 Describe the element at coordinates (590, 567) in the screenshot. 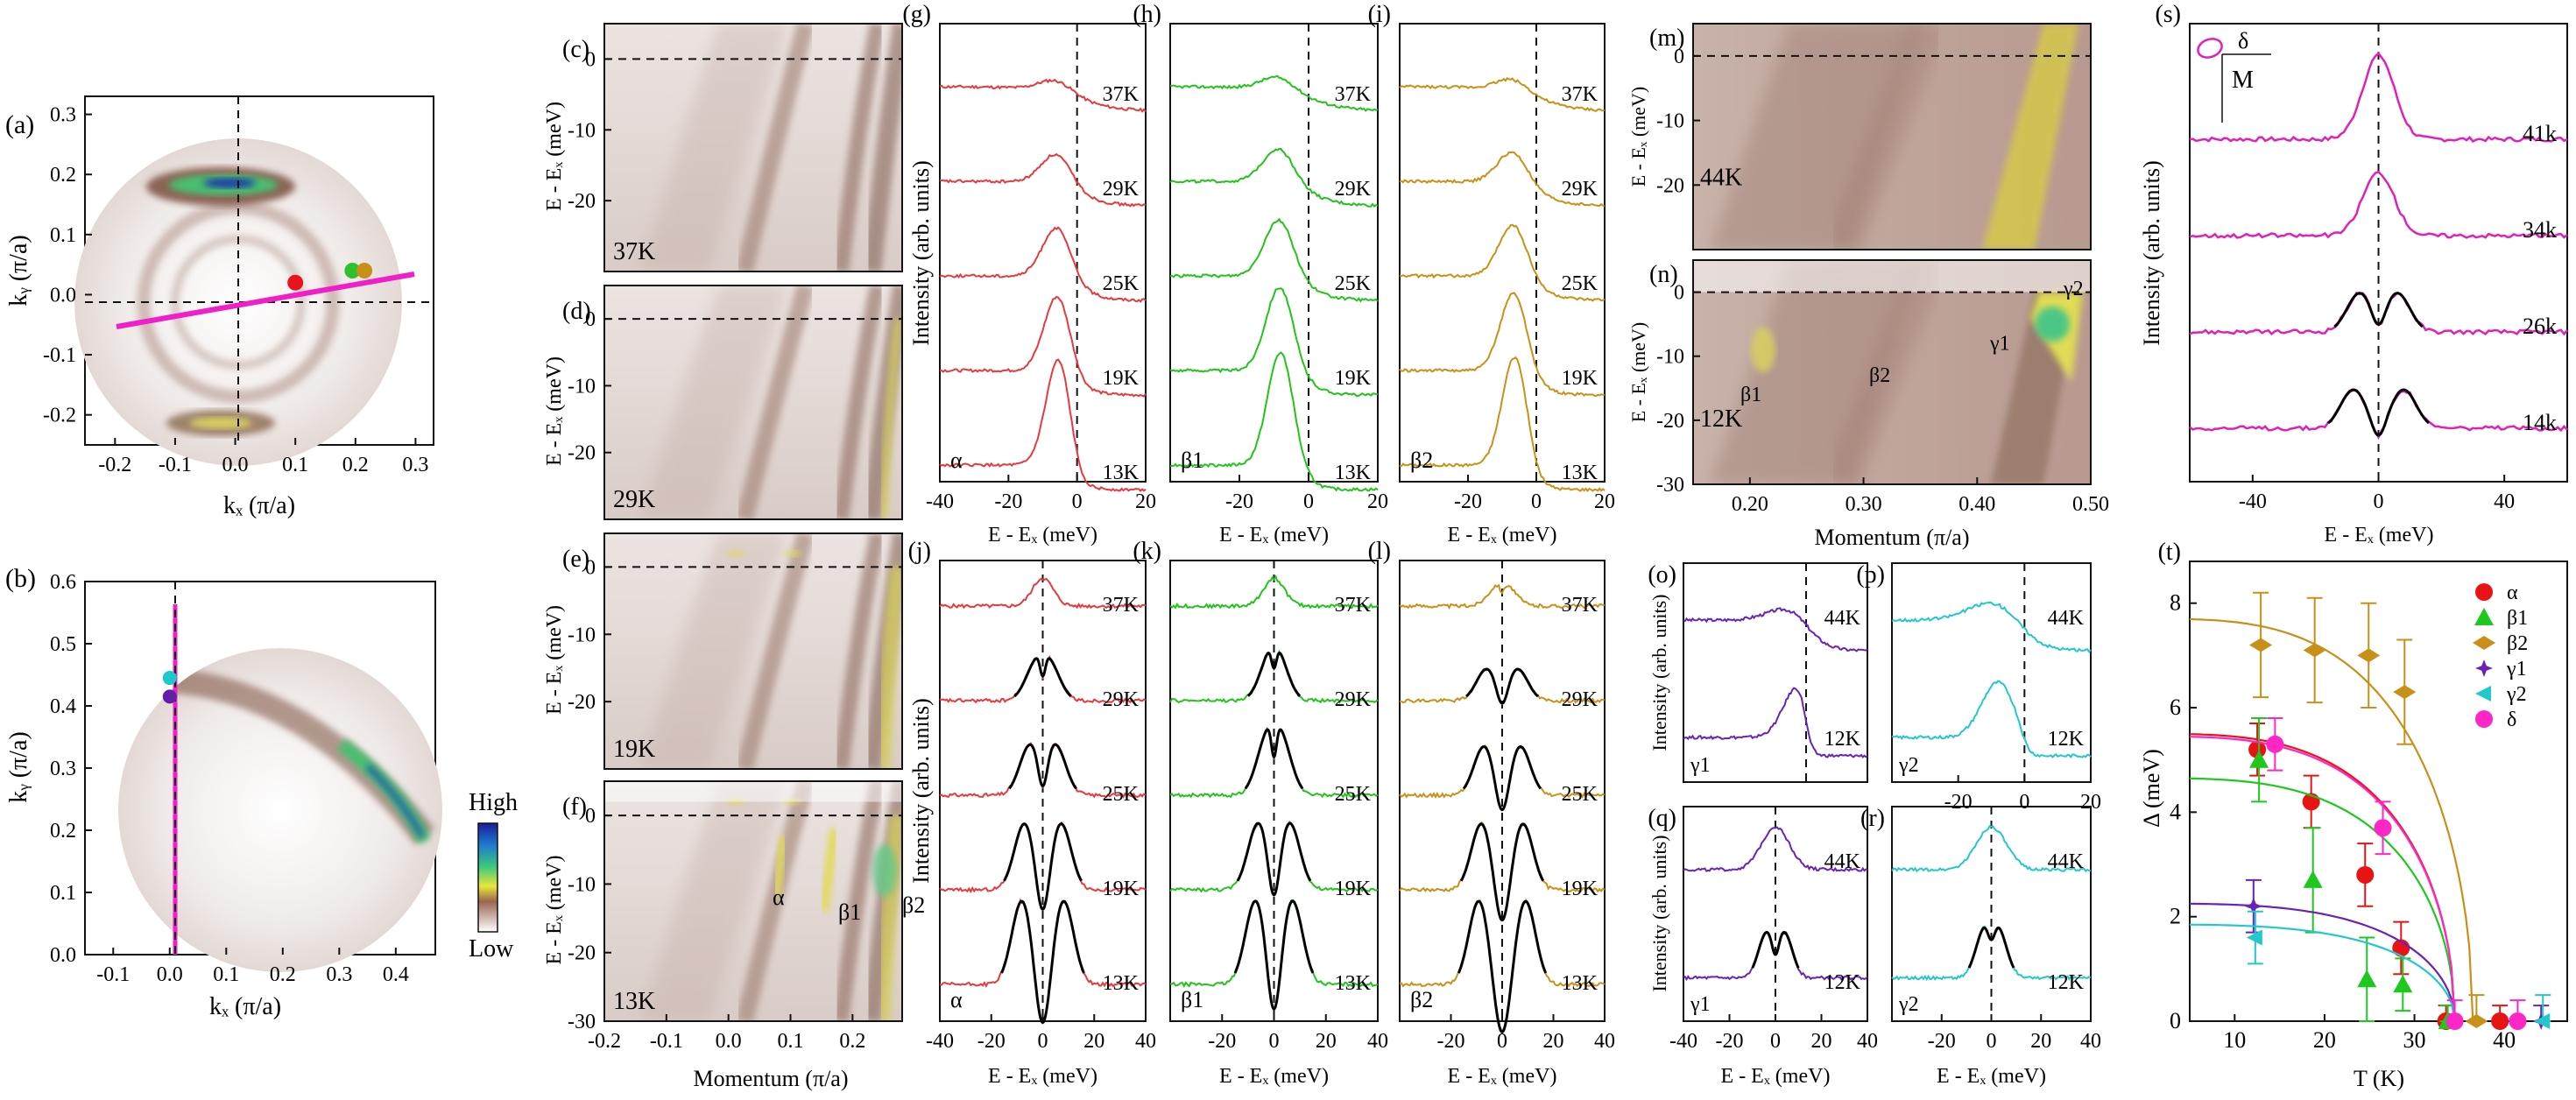

I see `panel-e-ytick-label: 0` at that location.